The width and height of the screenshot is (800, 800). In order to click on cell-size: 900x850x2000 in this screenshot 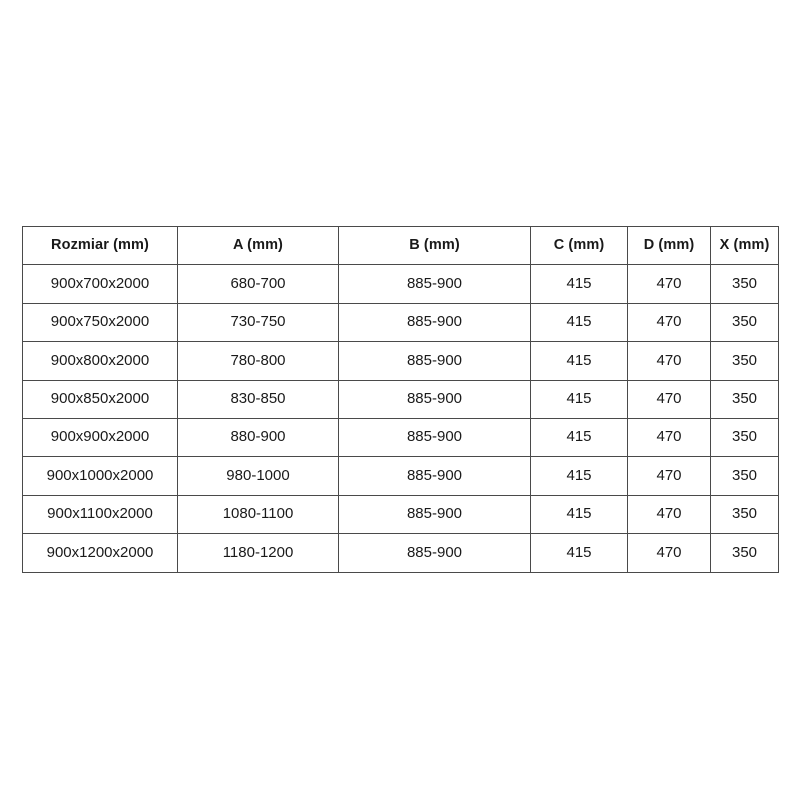, I will do `click(100, 399)`.